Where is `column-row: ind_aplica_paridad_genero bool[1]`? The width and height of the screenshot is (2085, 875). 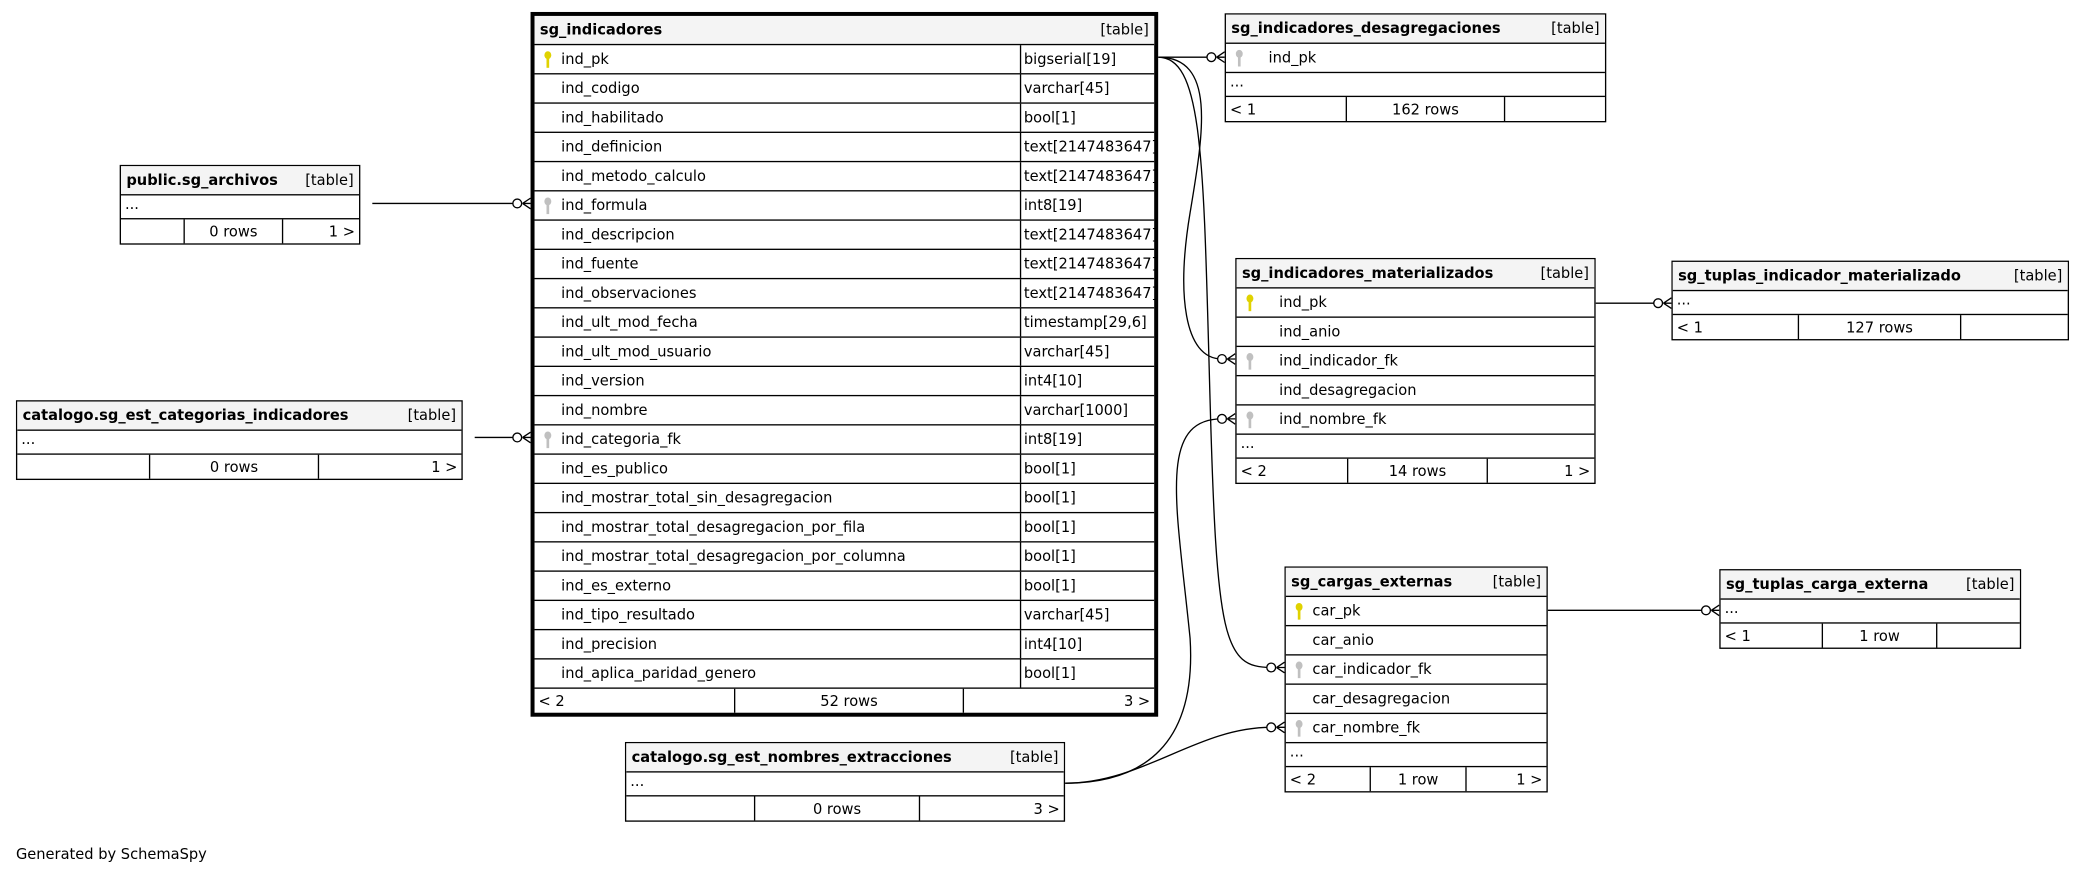
column-row: ind_aplica_paridad_genero bool[1] is located at coordinates (844, 674).